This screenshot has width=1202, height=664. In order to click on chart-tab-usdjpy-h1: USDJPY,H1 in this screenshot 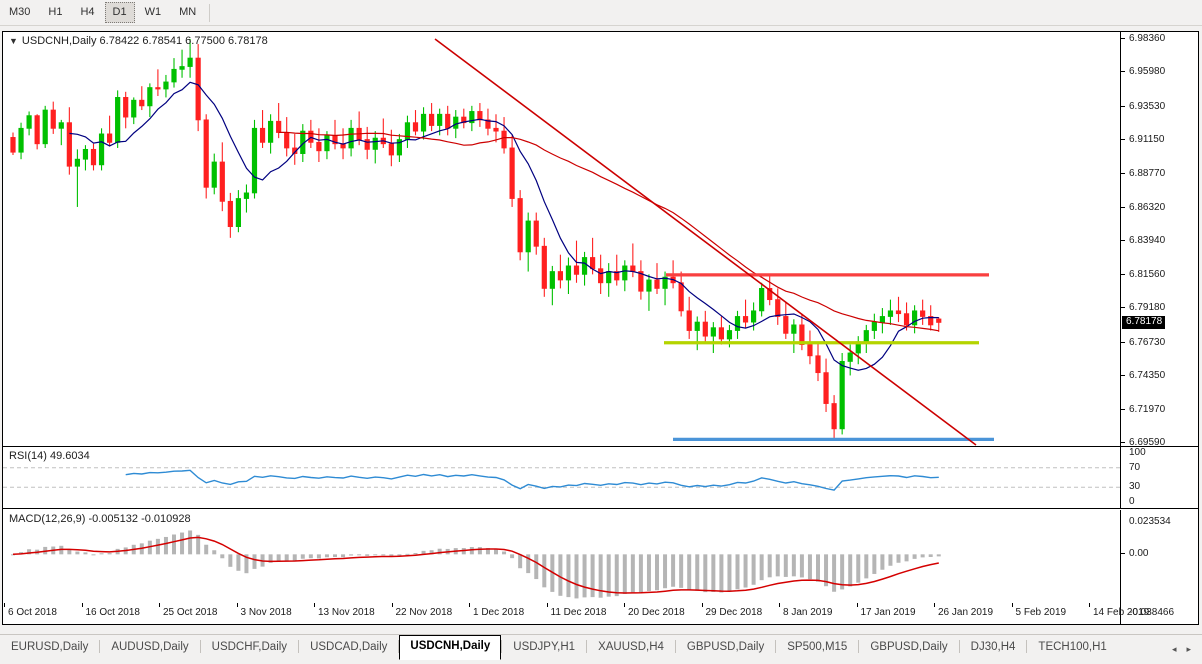, I will do `click(544, 647)`.